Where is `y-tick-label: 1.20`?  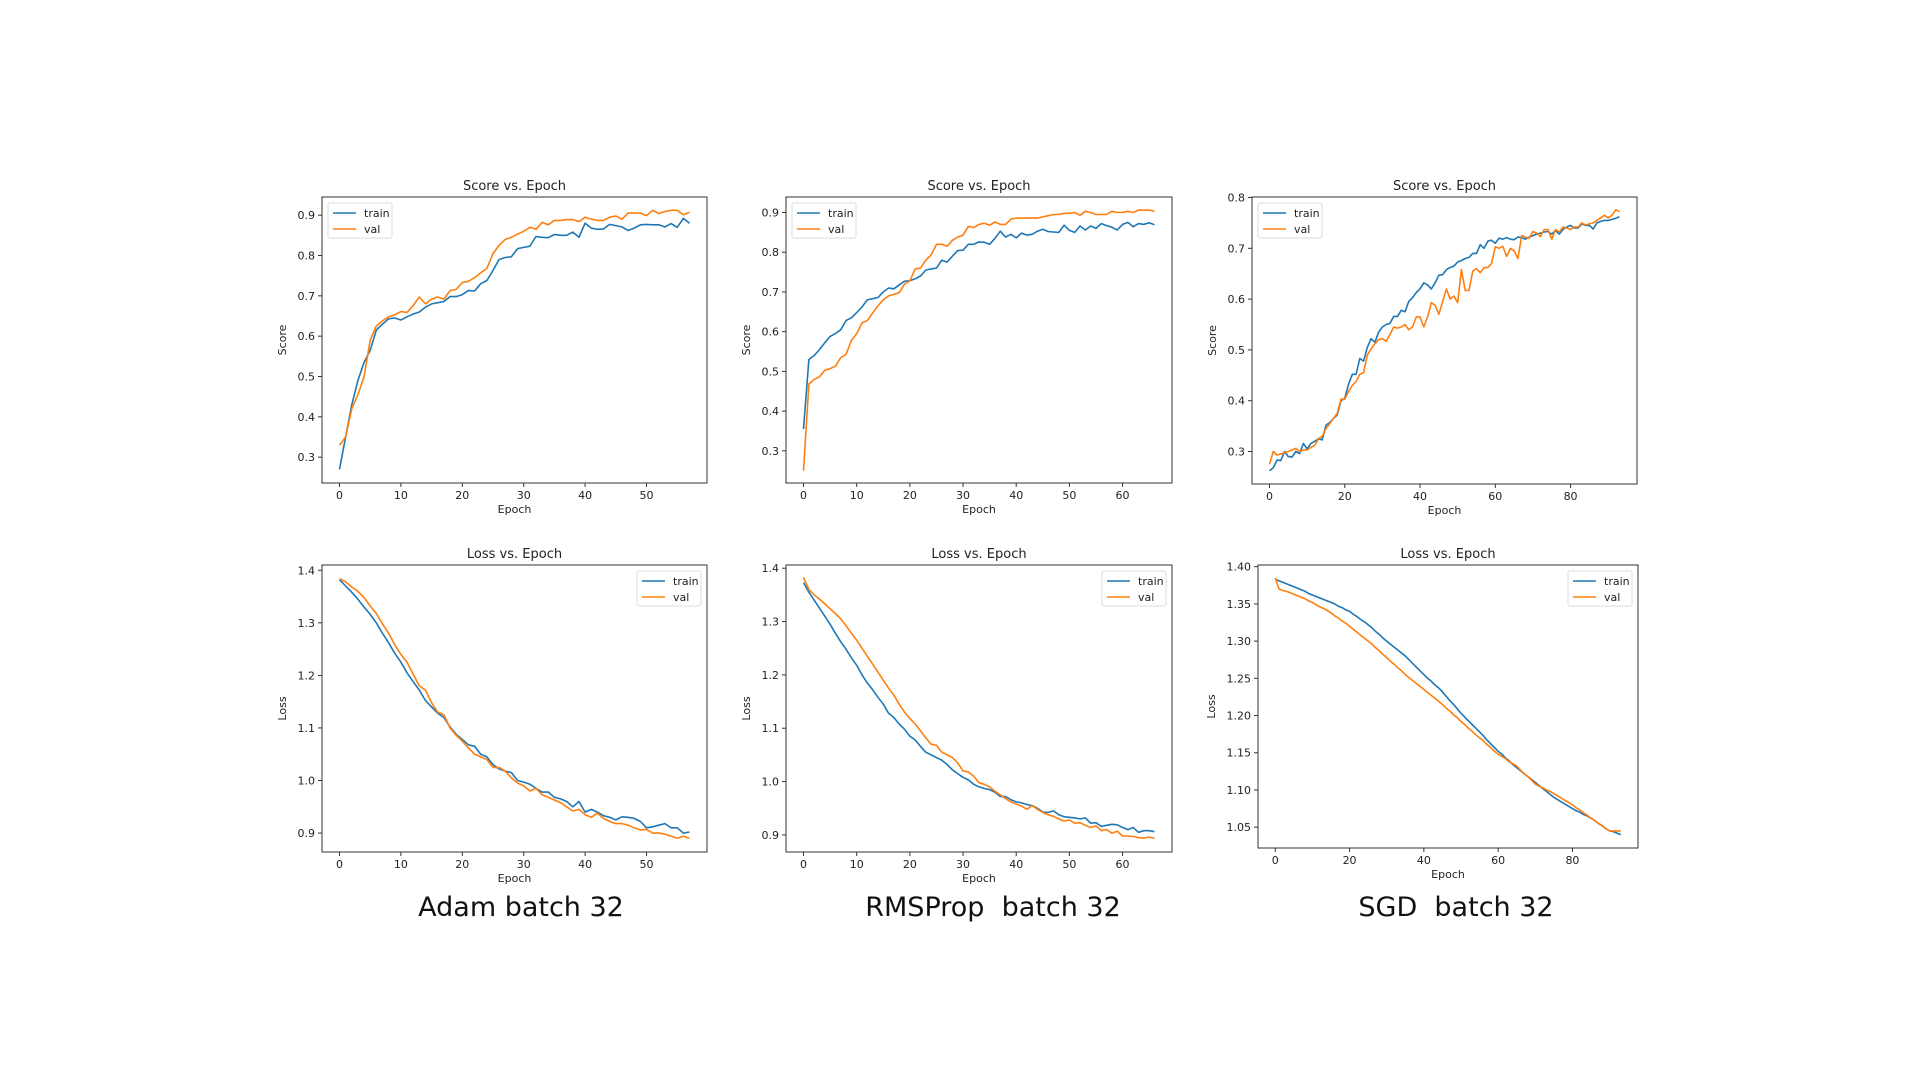 y-tick-label: 1.20 is located at coordinates (1239, 716).